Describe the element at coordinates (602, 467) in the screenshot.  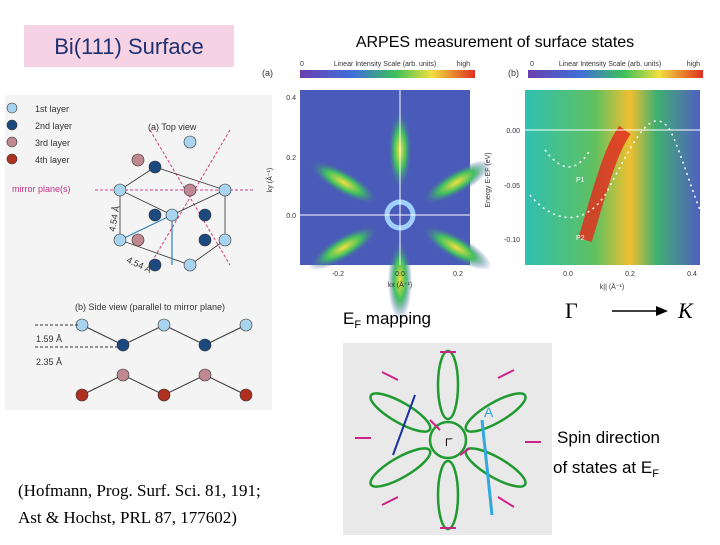
I see `text-part: of states at E` at that location.